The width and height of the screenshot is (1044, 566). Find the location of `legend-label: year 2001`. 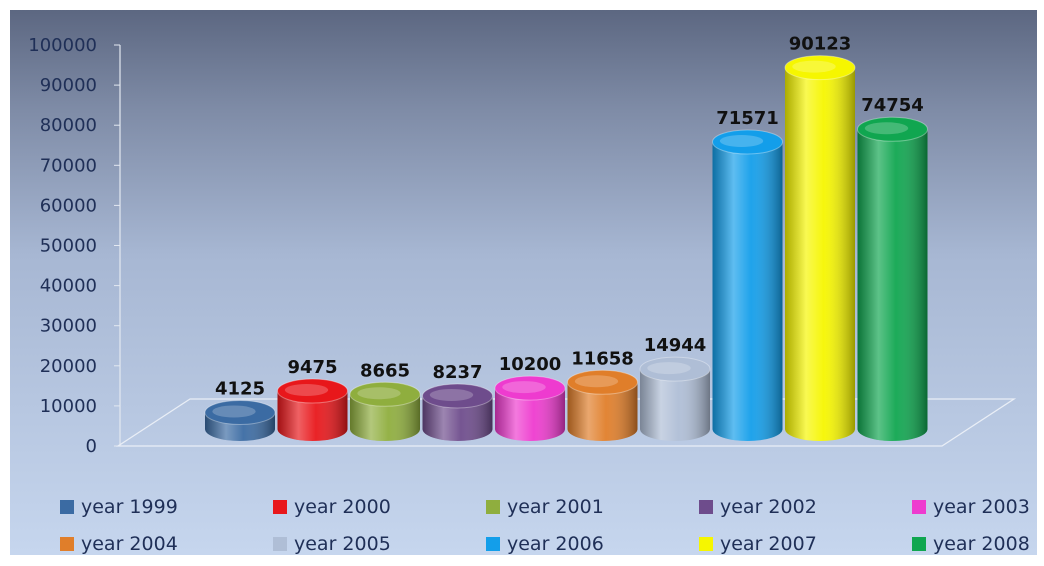

legend-label: year 2001 is located at coordinates (555, 507).